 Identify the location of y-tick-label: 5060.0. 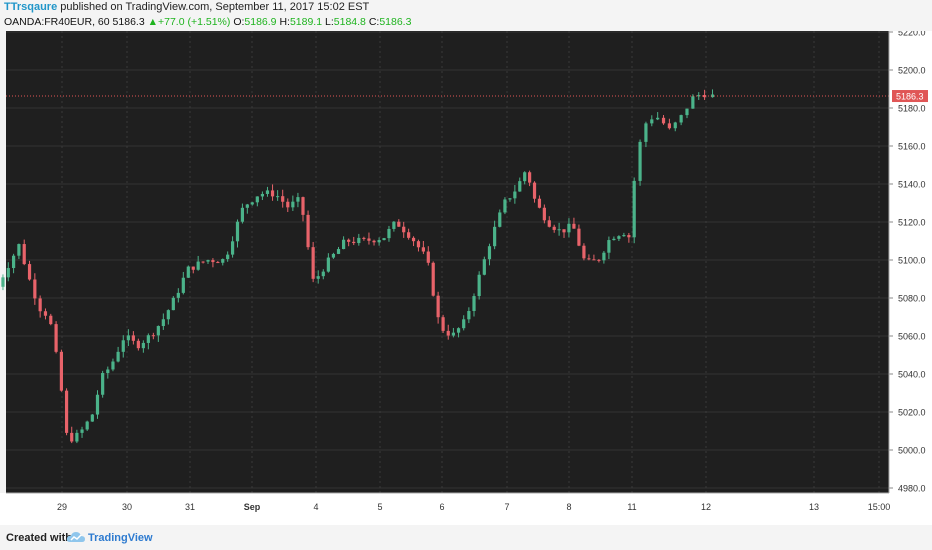
(912, 337).